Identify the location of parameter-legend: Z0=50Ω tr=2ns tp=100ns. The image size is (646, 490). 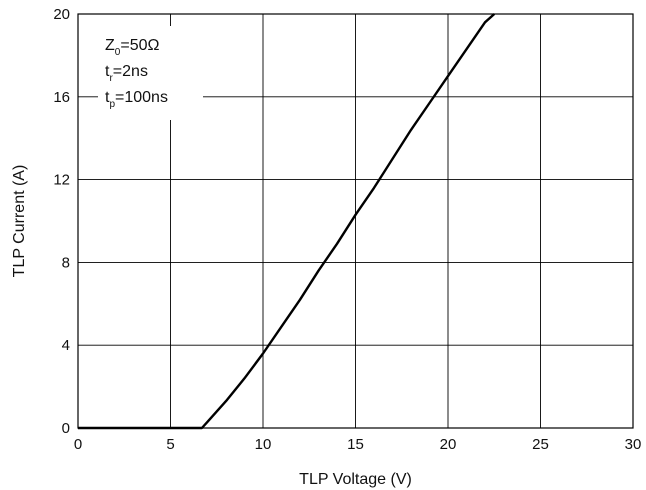
(150, 73).